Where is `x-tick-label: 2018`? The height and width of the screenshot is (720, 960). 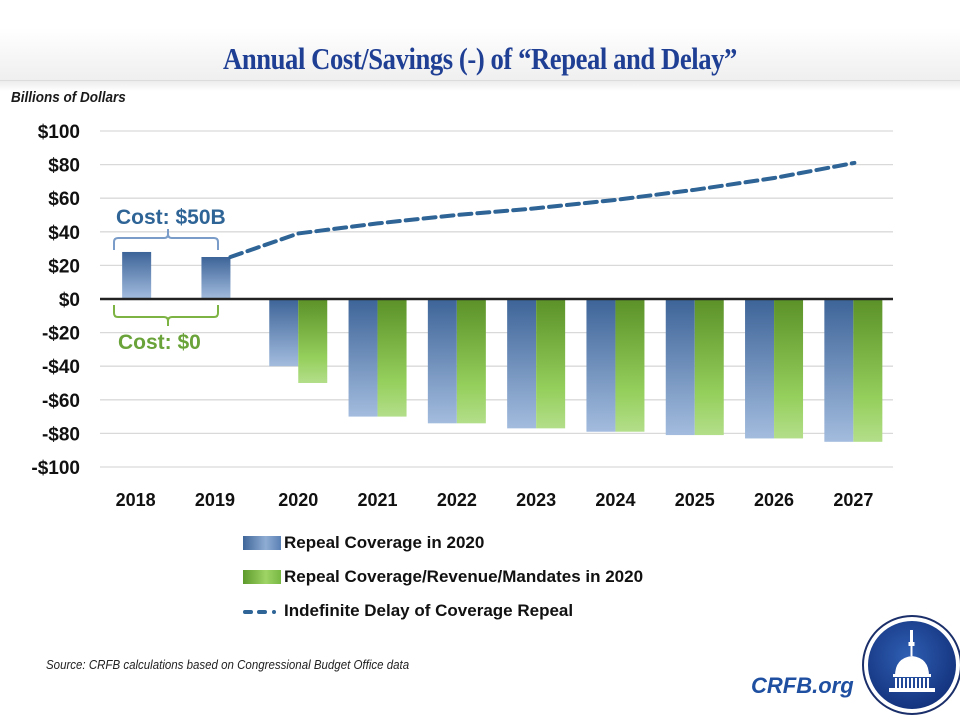 x-tick-label: 2018 is located at coordinates (136, 500).